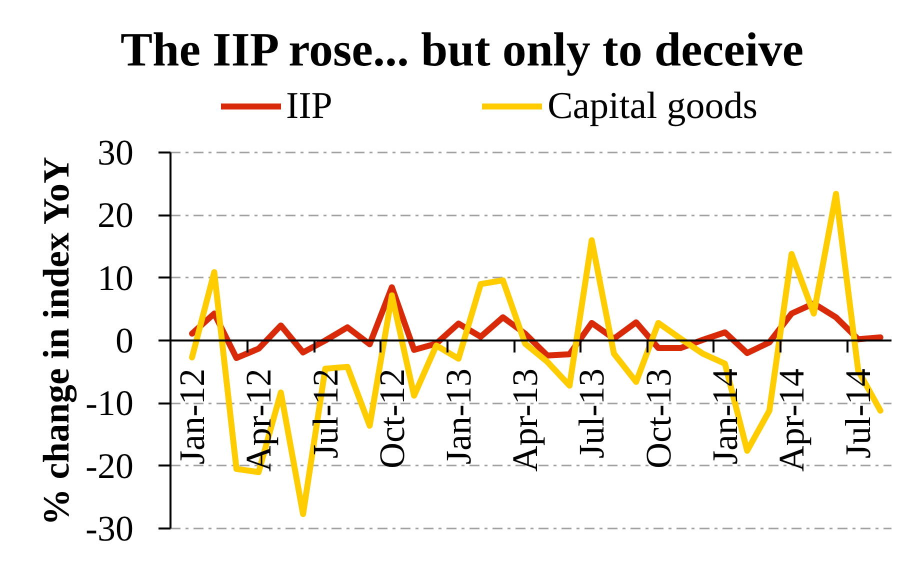 The image size is (899, 575). What do you see at coordinates (652, 106) in the screenshot?
I see `legend-label: Capital goods` at bounding box center [652, 106].